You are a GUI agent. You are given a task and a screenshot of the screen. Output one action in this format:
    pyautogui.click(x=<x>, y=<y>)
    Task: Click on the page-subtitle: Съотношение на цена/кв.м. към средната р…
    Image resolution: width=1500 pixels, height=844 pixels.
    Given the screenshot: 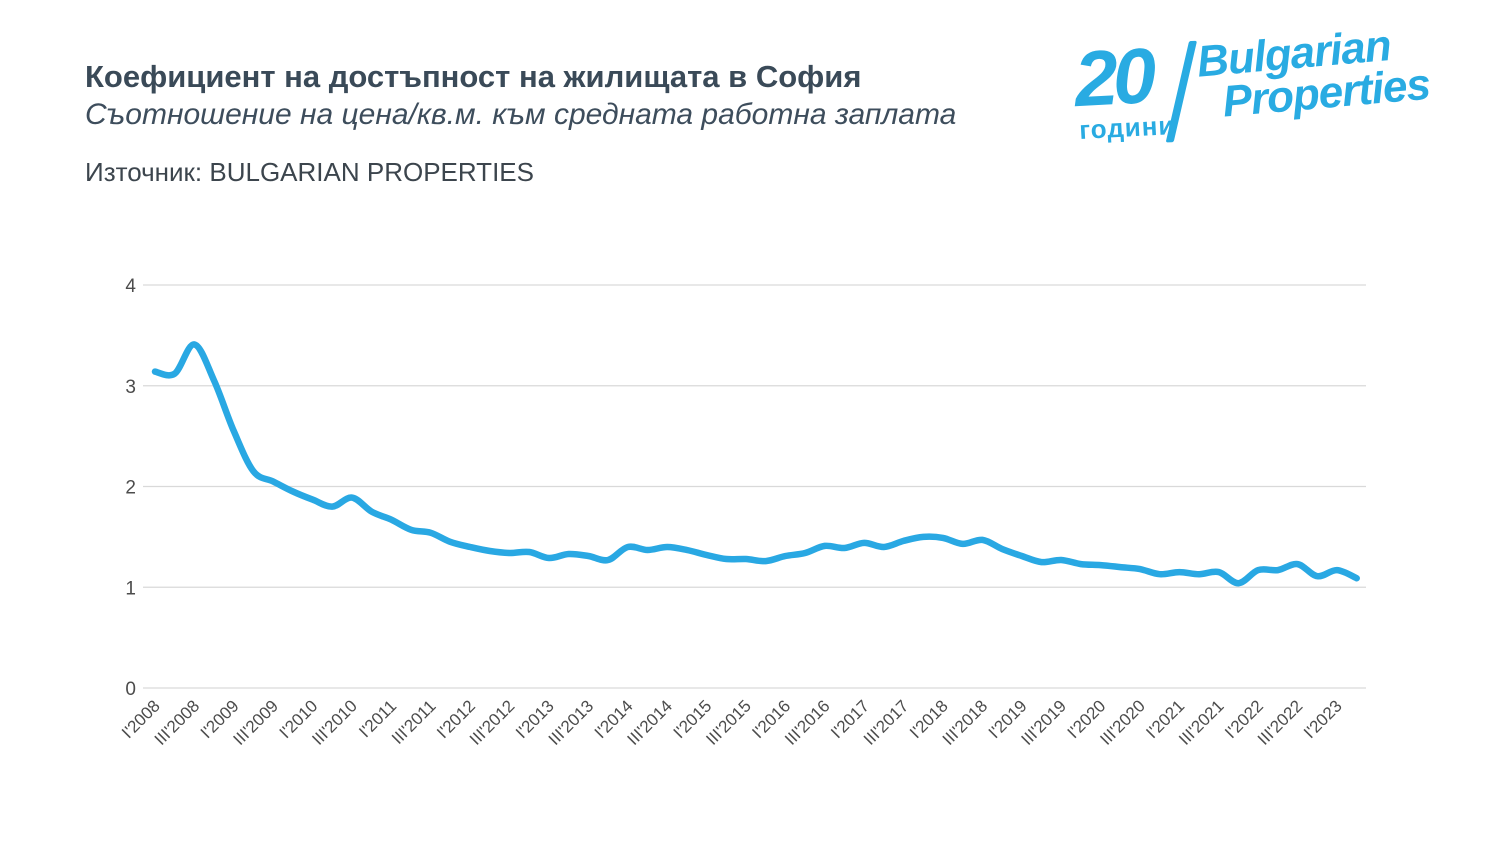 What is the action you would take?
    pyautogui.click(x=521, y=114)
    